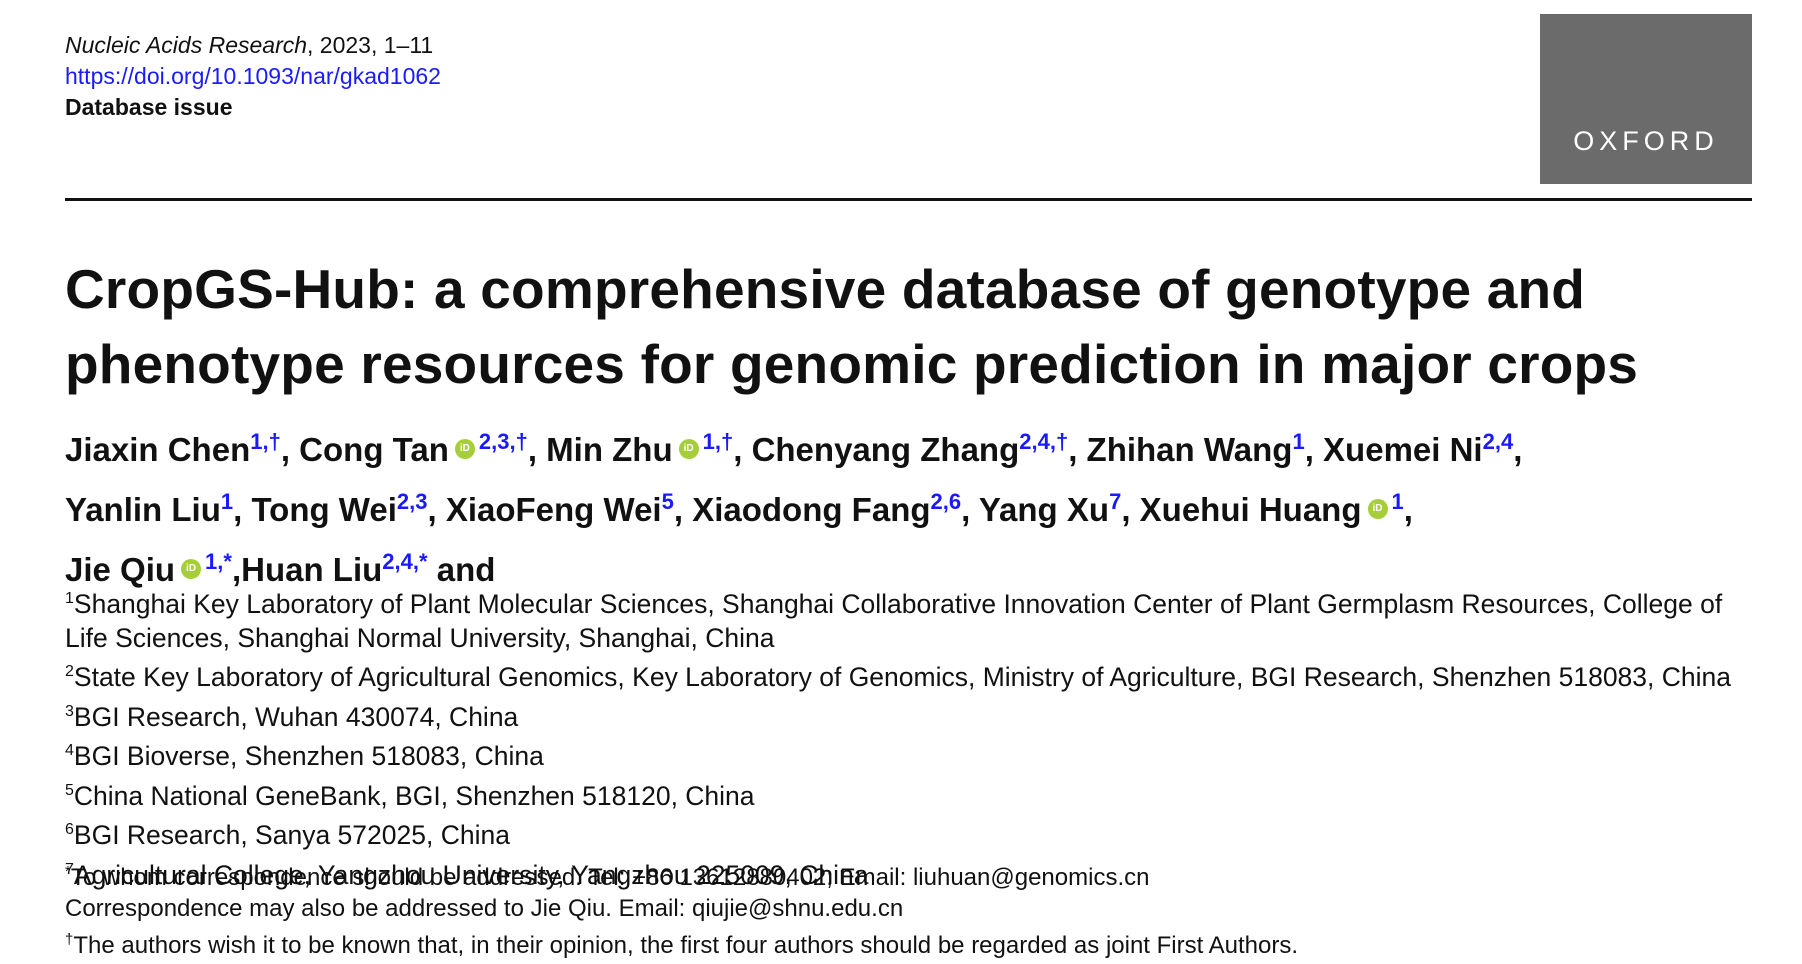 Image resolution: width=1802 pixels, height=964 pixels. I want to click on affiliation-item: 4BGI Bioverse, Shenzhen 518083, China, so click(915, 754).